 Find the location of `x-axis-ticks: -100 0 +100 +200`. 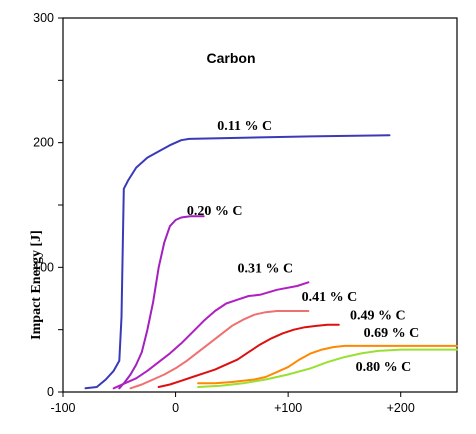

x-axis-ticks: -100 0 +100 +200 is located at coordinates (232, 403).